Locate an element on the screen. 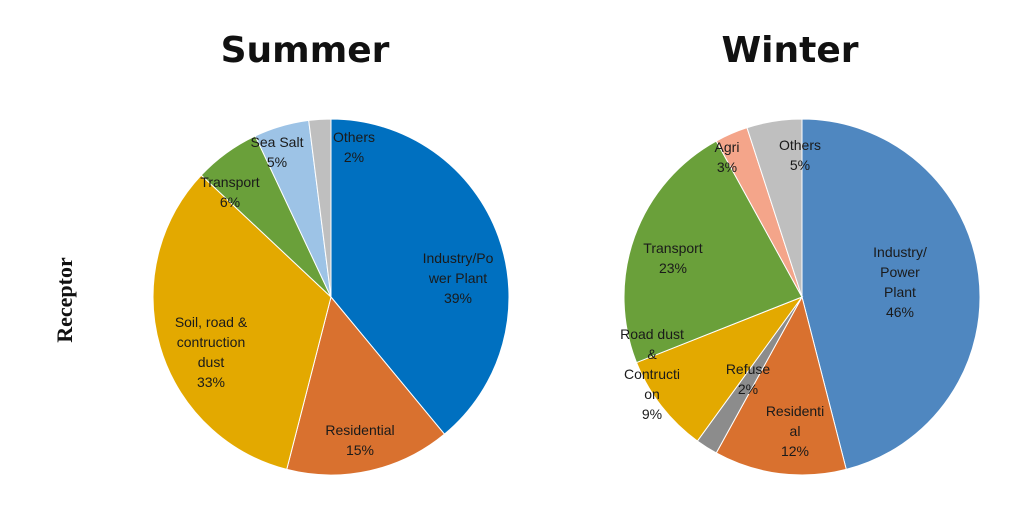  summer-slice-residential is located at coordinates (366, 385).